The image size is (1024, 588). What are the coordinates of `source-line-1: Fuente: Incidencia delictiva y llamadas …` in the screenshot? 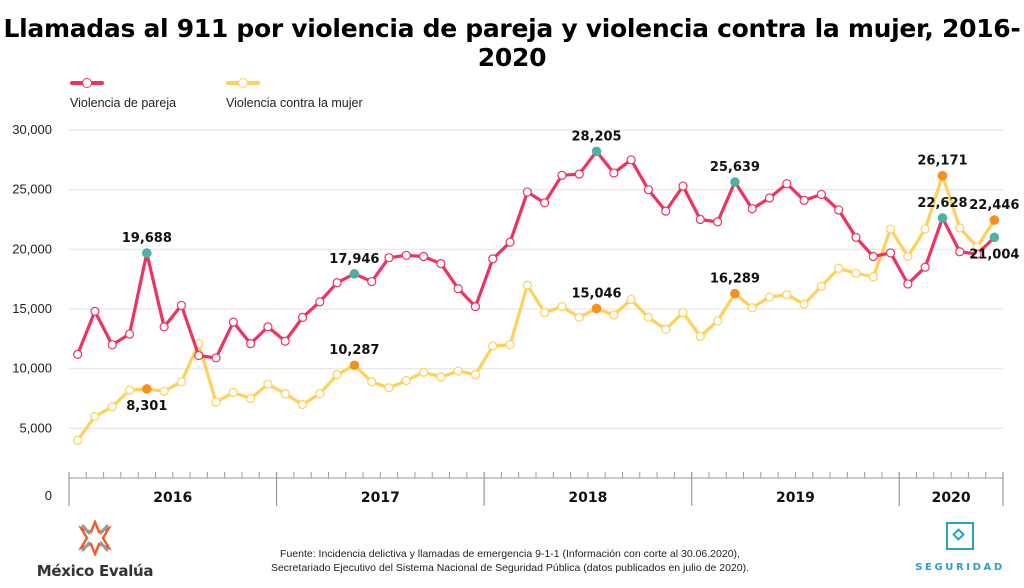 It's located at (510, 554).